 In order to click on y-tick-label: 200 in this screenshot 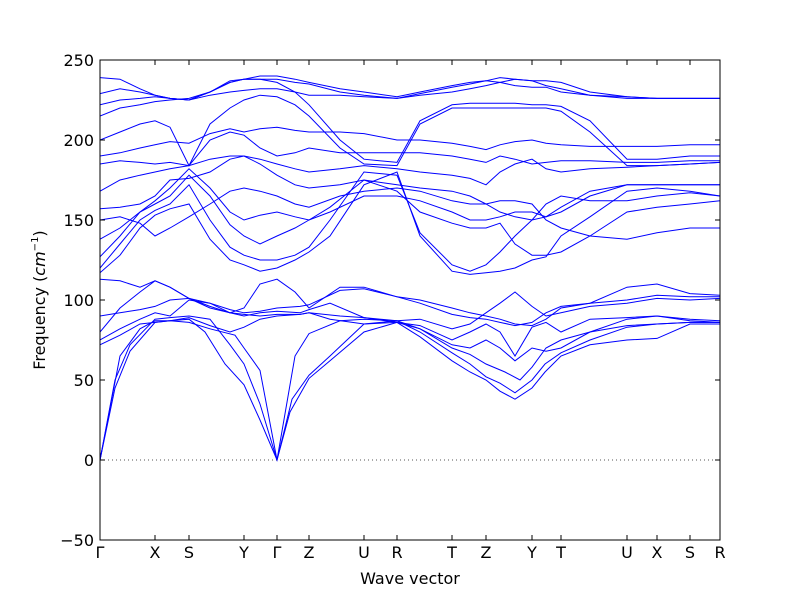, I will do `click(78, 140)`.